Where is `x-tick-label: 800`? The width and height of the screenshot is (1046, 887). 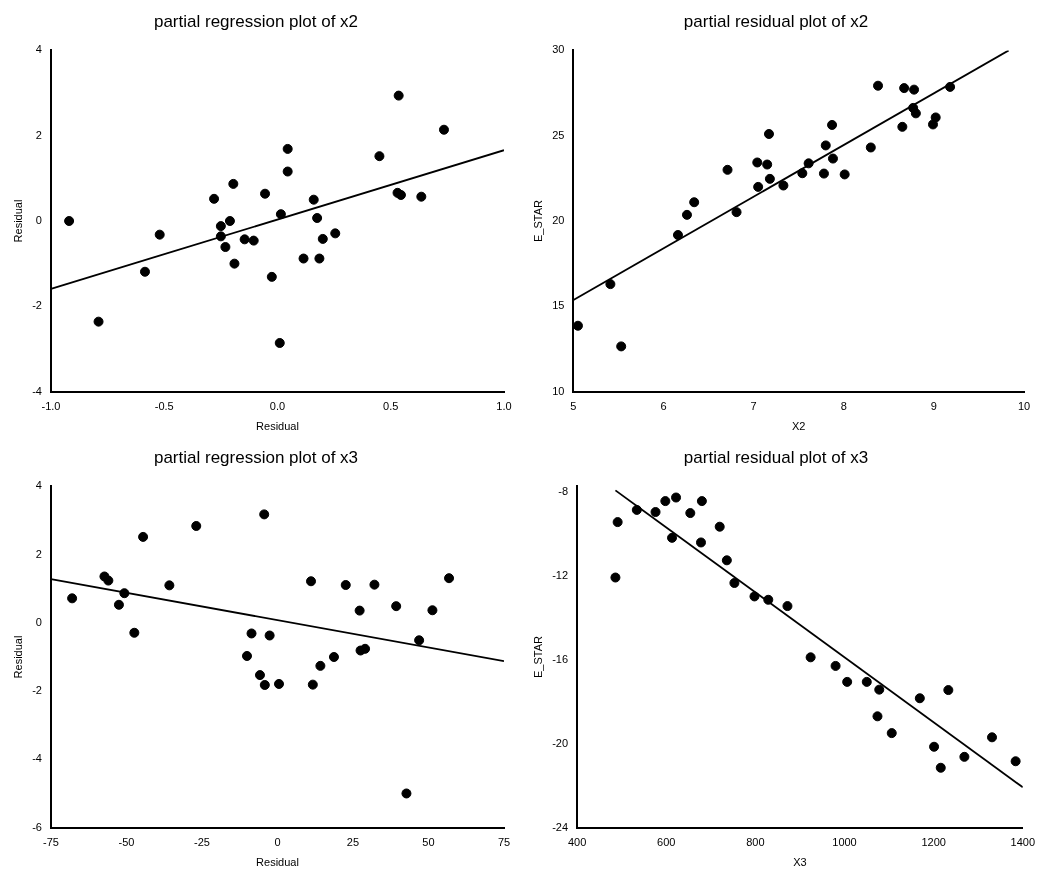
x-tick-label: 800 is located at coordinates (755, 842).